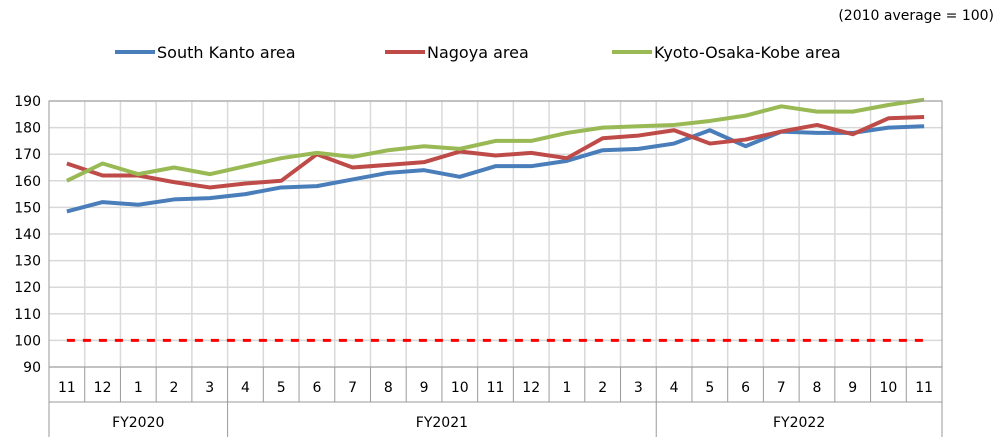  I want to click on legend-label: Nagoya area, so click(478, 52).